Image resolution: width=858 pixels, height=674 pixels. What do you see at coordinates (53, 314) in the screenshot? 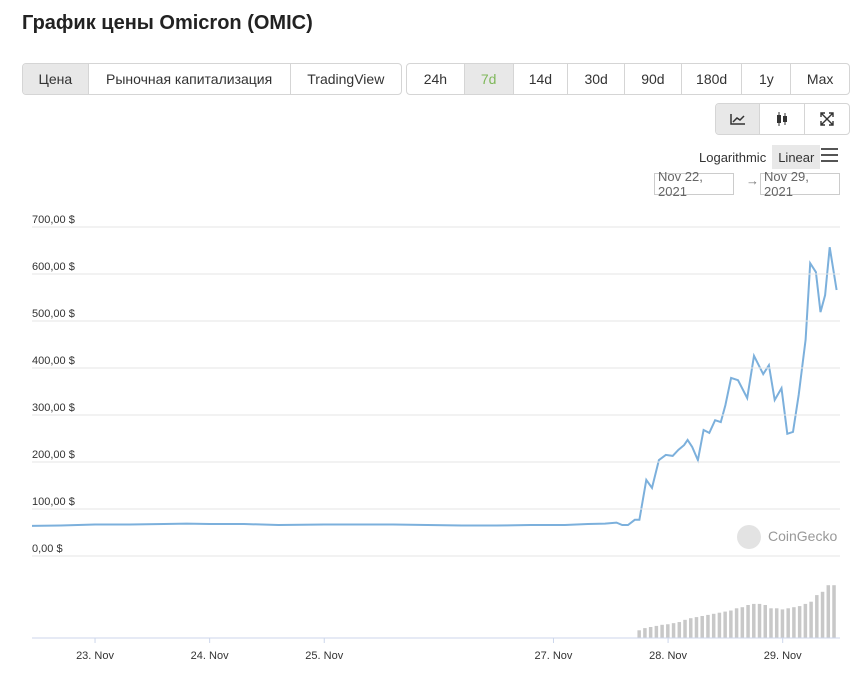
I see `y-tick-label: 500,00 $` at bounding box center [53, 314].